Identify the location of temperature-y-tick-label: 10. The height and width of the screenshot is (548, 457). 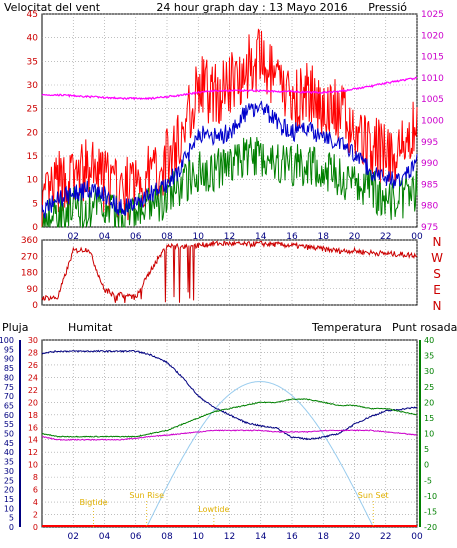
(429, 434).